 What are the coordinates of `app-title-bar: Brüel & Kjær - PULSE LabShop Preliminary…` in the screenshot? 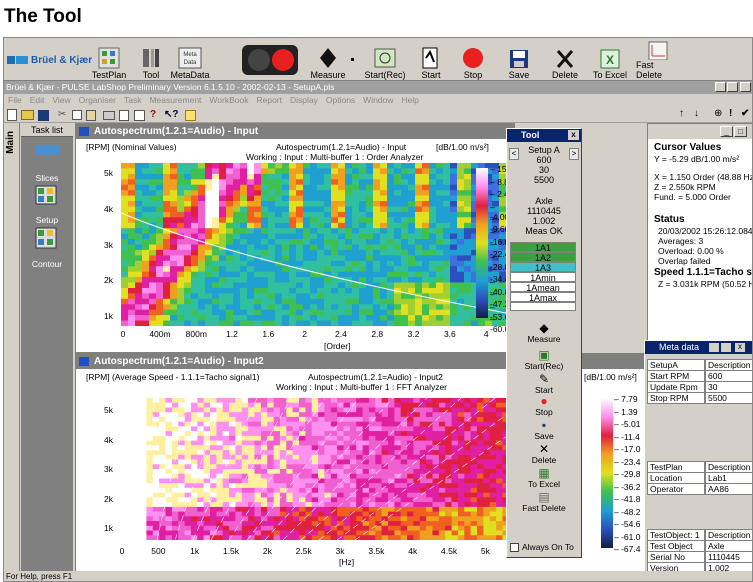 It's located at (378, 87).